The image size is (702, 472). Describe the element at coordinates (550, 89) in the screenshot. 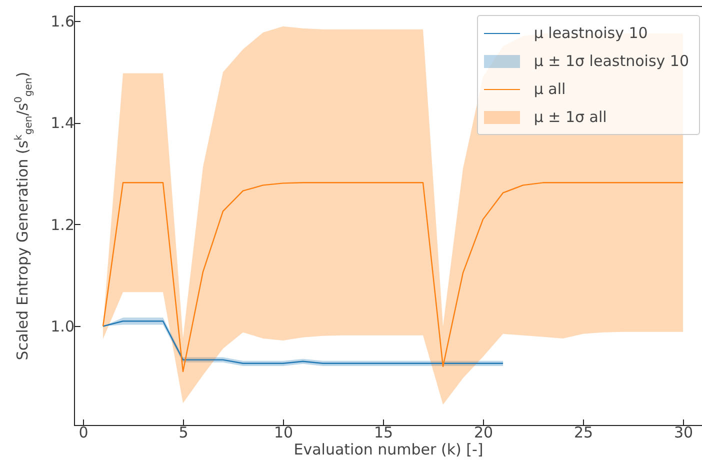

I see `legend-label: μ all` at that location.